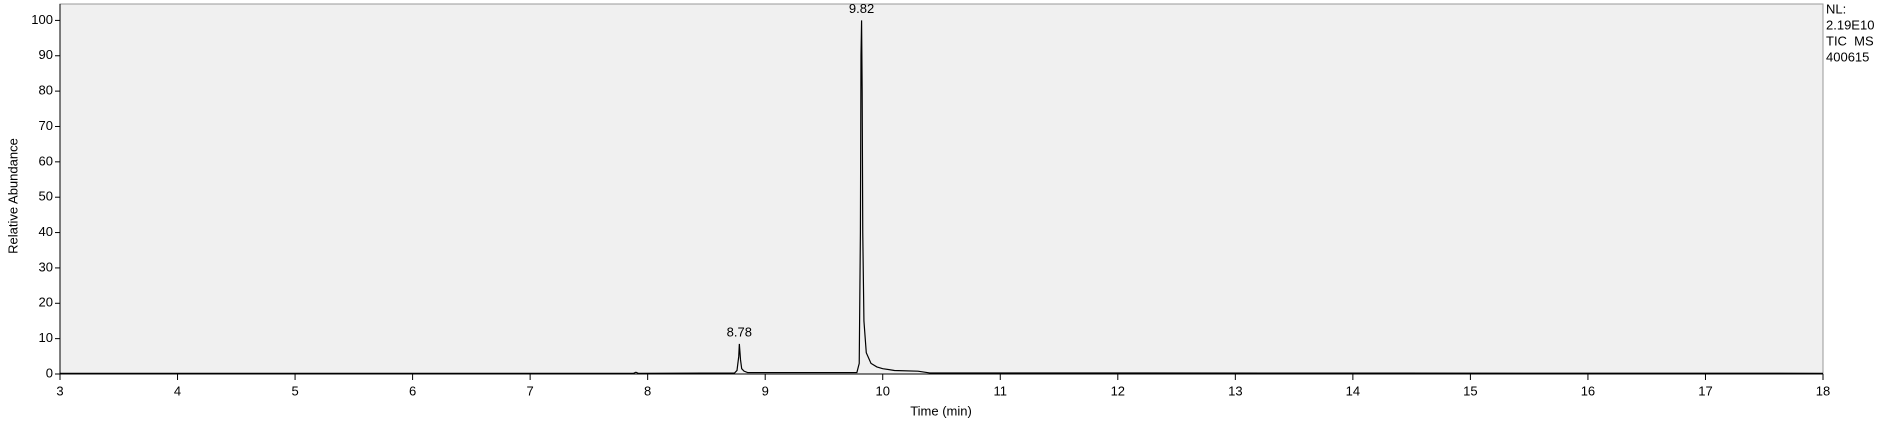 This screenshot has height=430, width=1883. Describe the element at coordinates (46, 90) in the screenshot. I see `y-tick-label: 80` at that location.